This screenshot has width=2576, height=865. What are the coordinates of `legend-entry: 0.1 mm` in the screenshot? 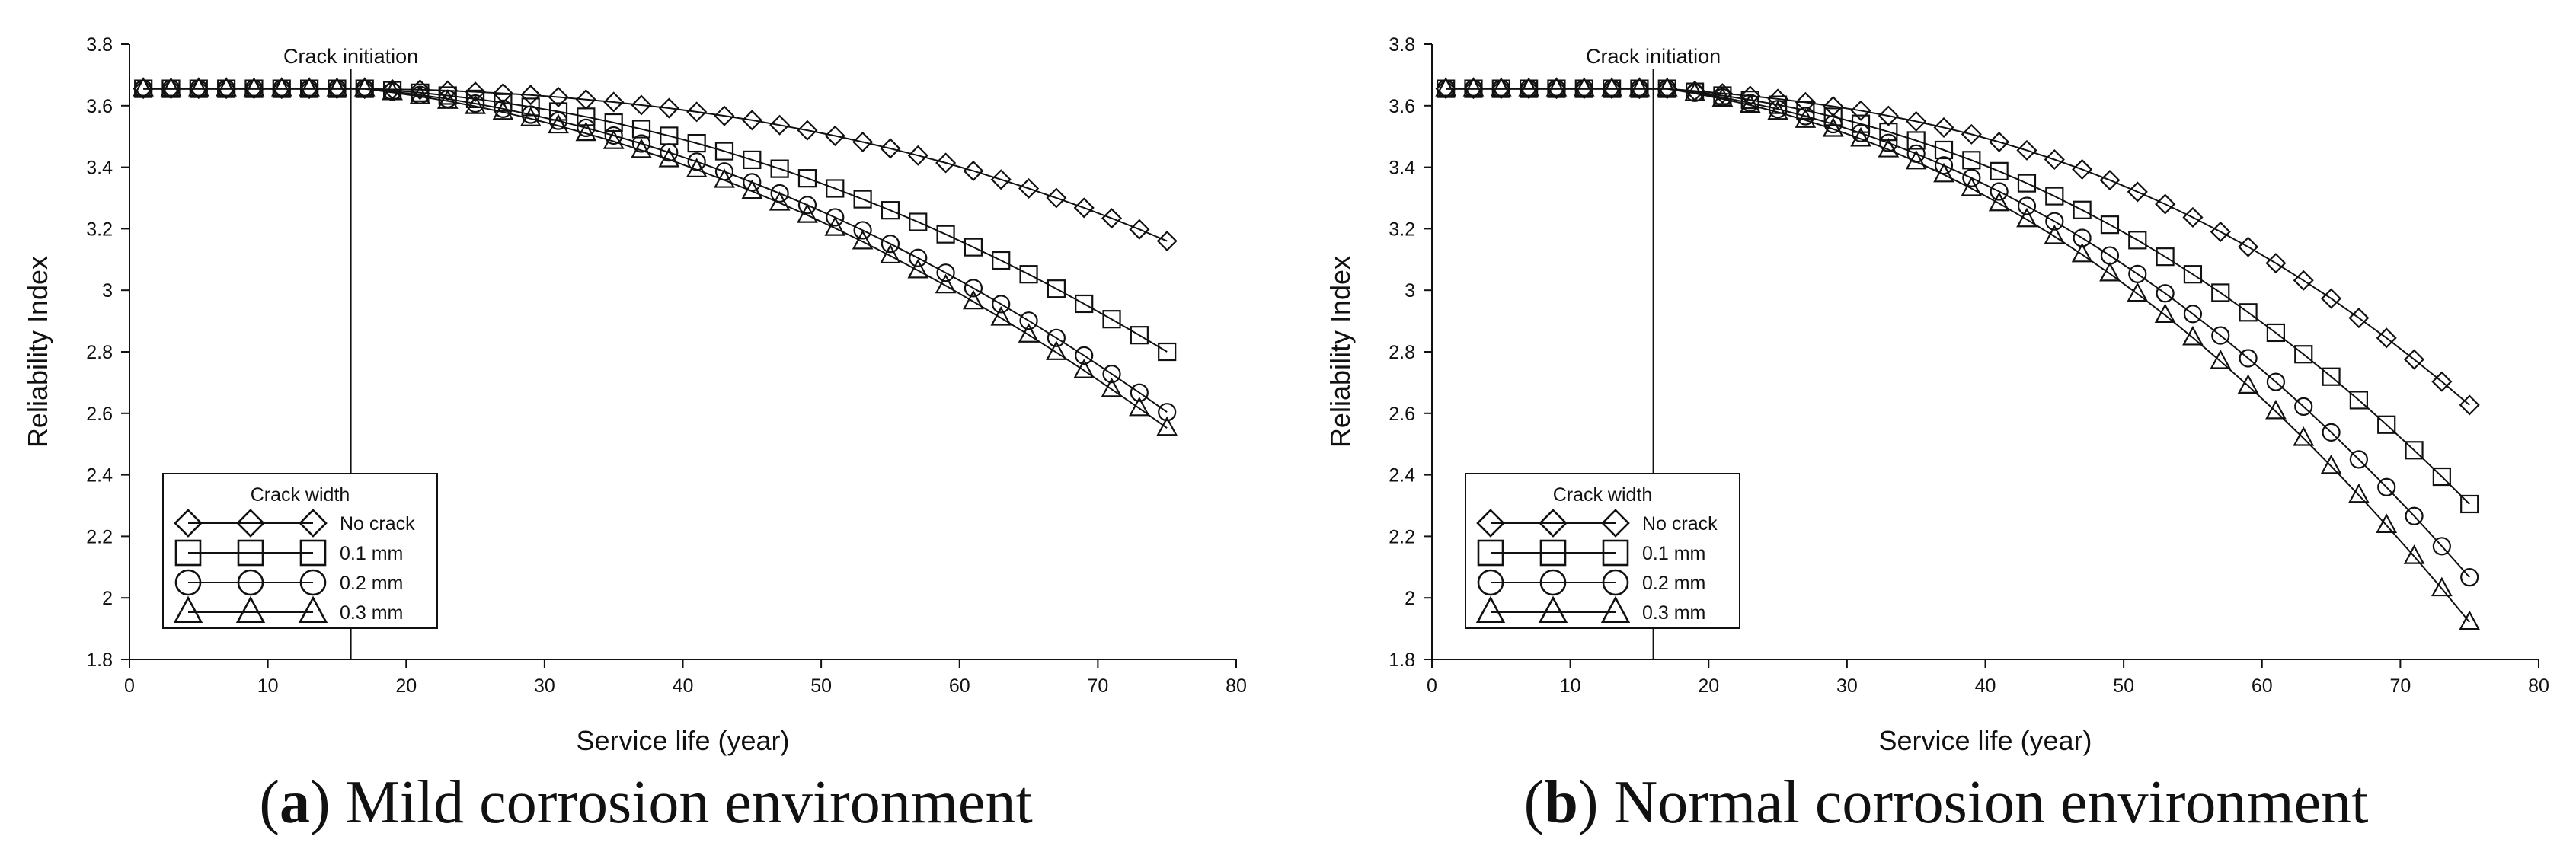 It's located at (1591, 553).